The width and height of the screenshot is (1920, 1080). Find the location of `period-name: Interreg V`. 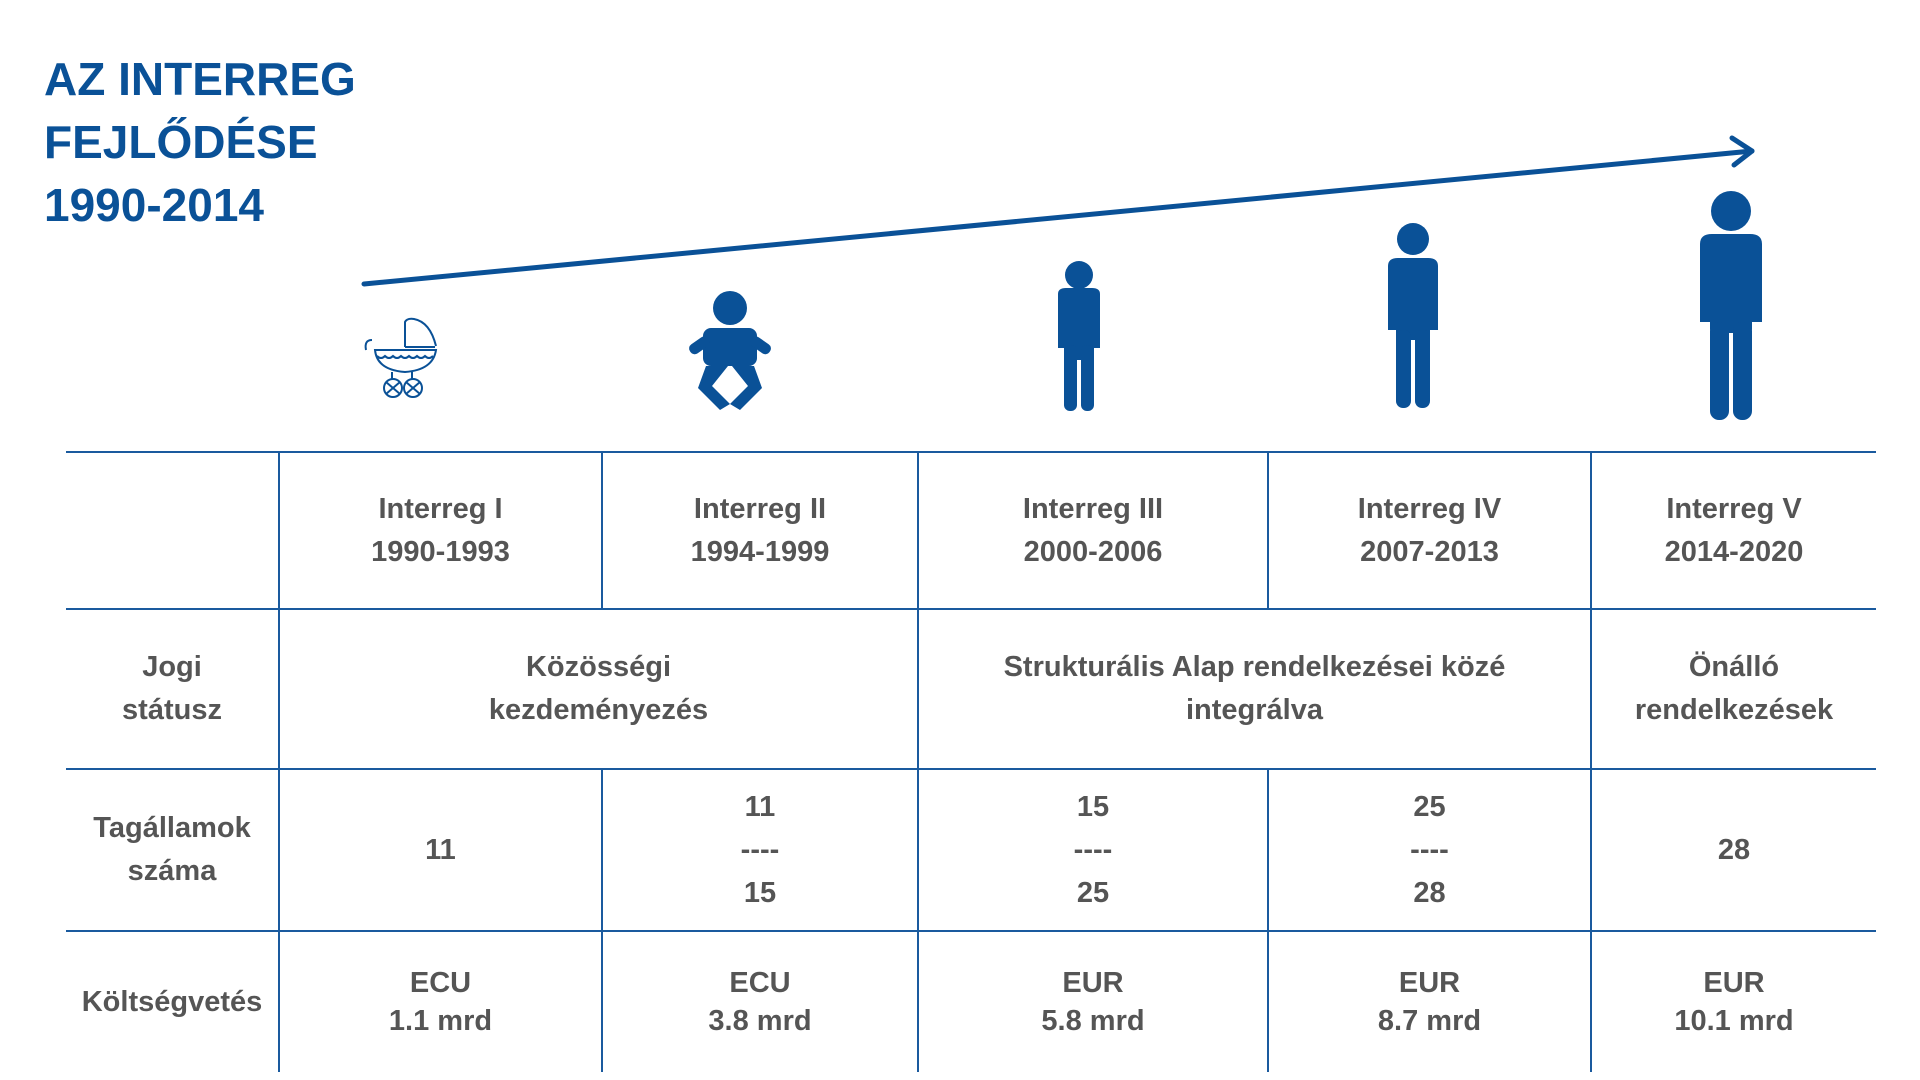

period-name: Interreg V is located at coordinates (1734, 508).